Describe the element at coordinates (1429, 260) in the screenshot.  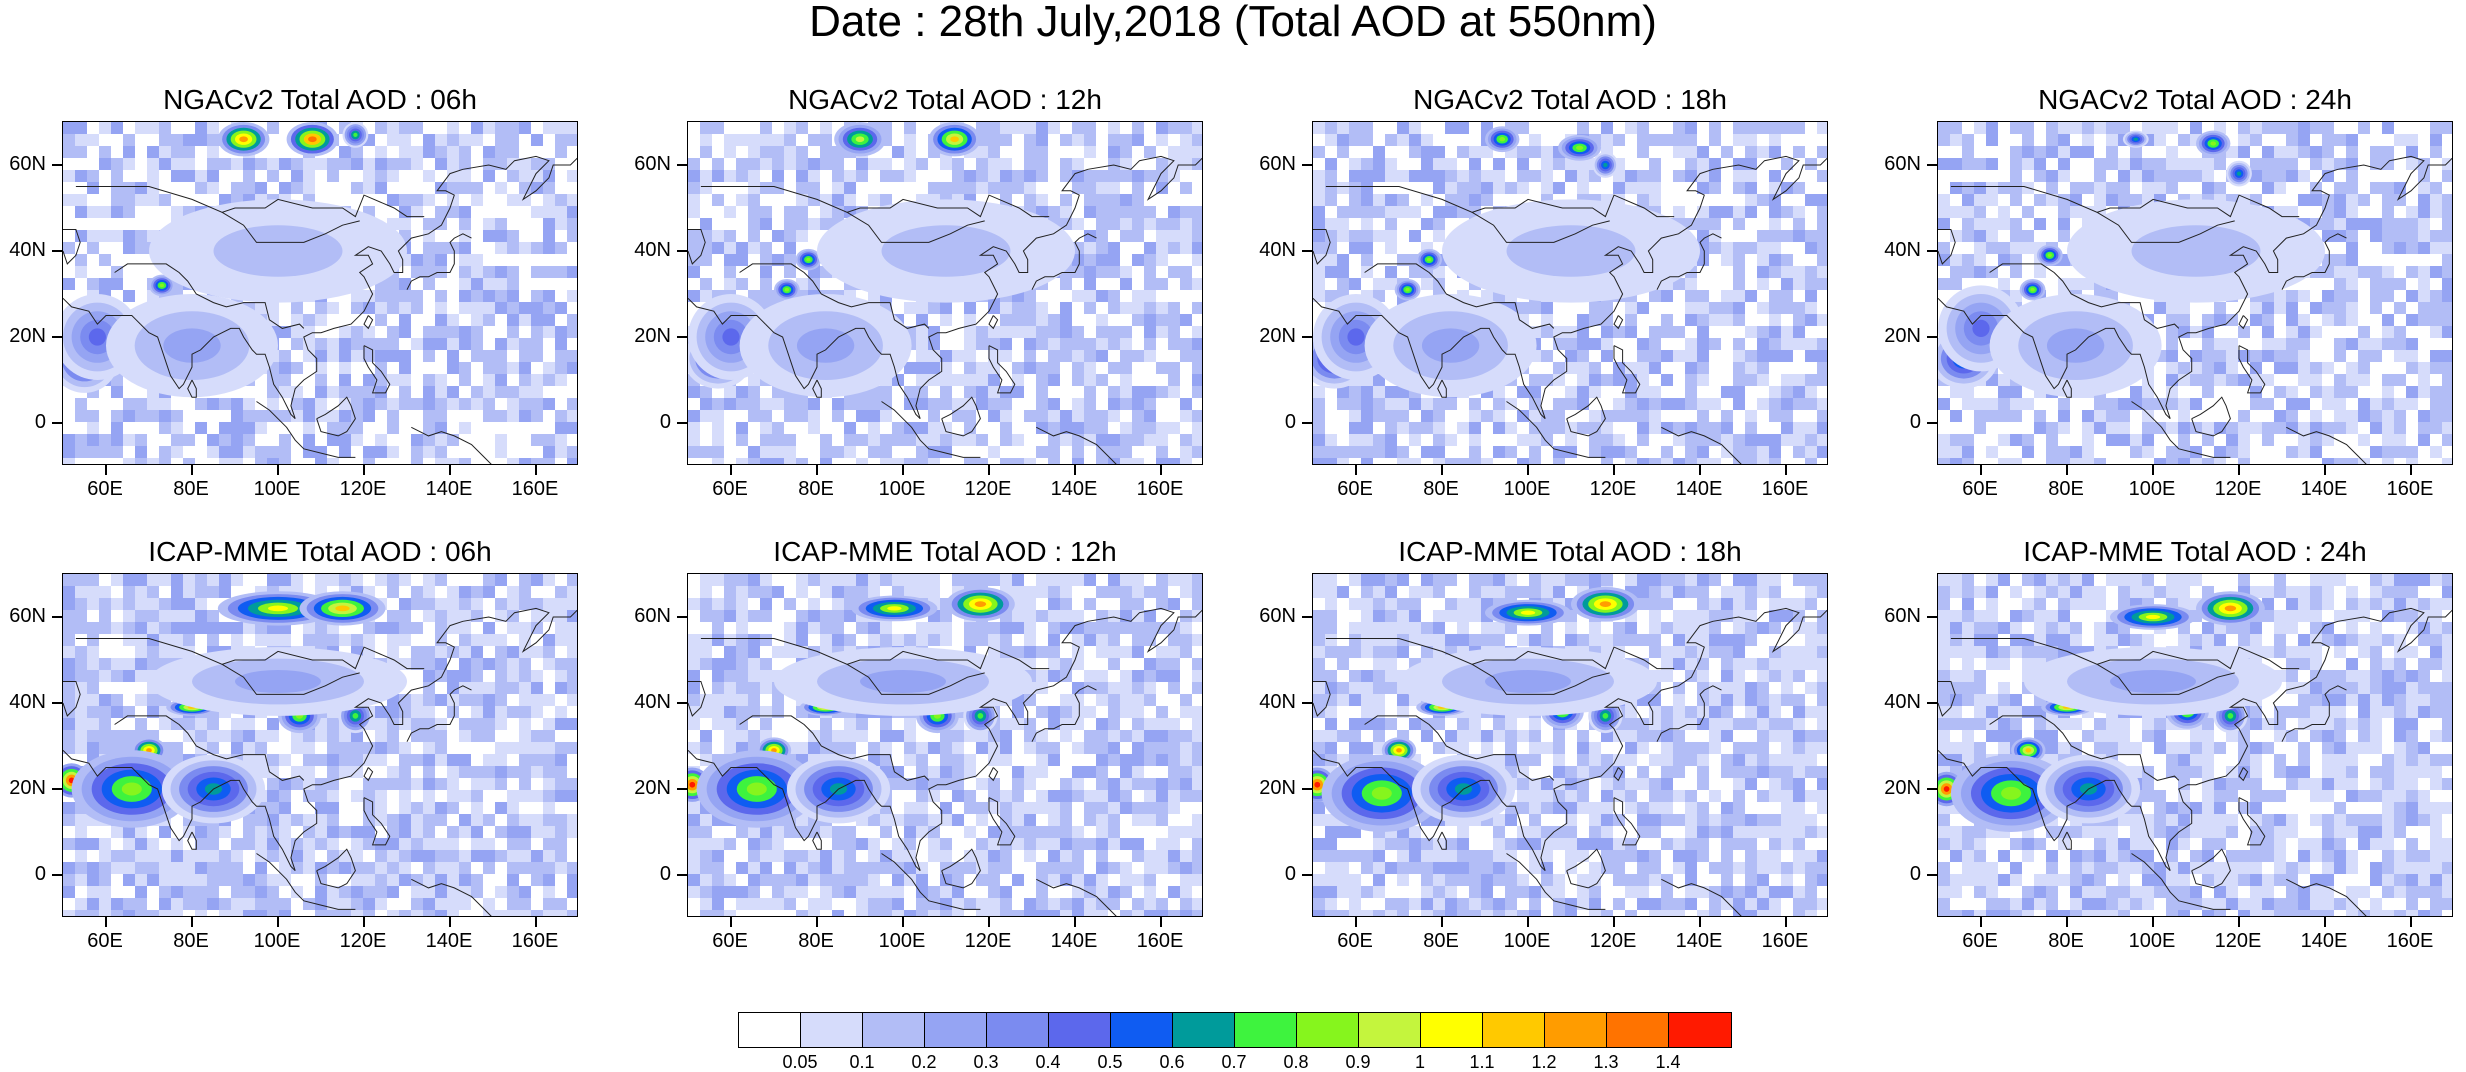
I see `aod-plume` at that location.